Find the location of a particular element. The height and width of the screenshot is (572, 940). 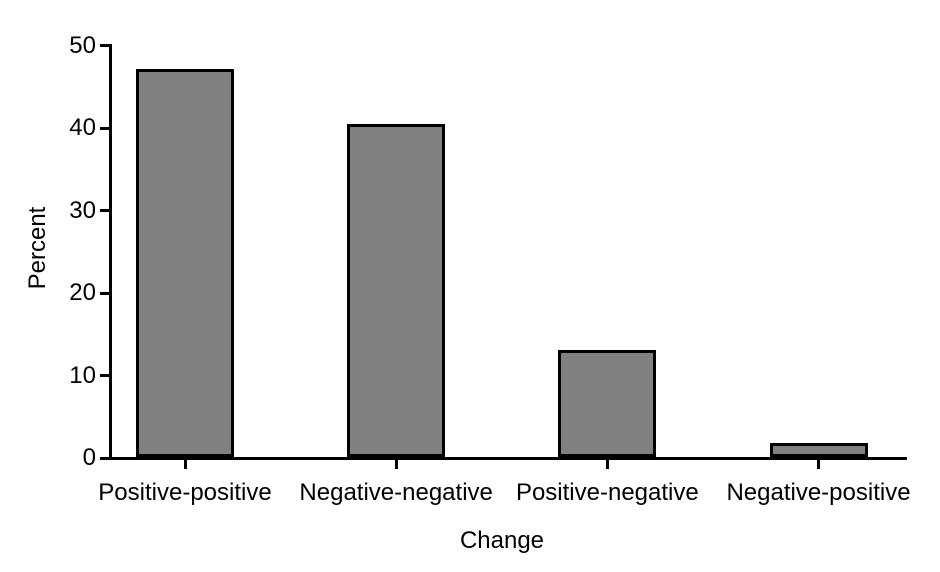

x-axis-title: Change is located at coordinates (502, 540).